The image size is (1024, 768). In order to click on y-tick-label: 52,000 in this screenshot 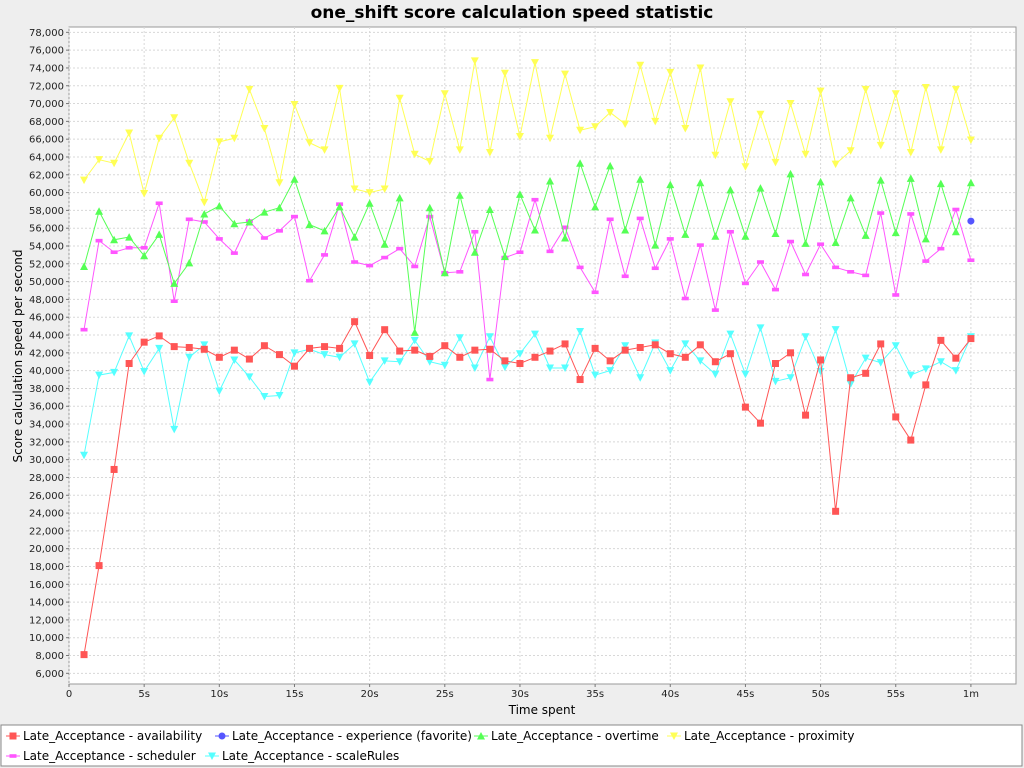, I will do `click(46, 264)`.